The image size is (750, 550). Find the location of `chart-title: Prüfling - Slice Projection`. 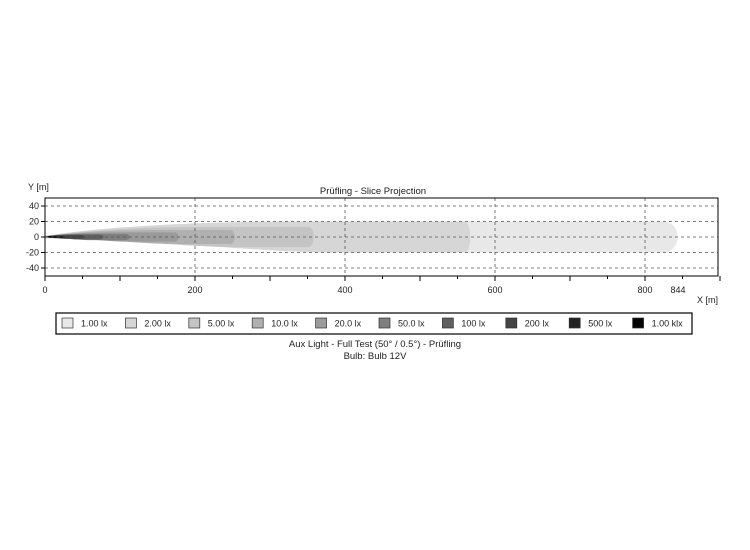

chart-title: Prüfling - Slice Projection is located at coordinates (373, 191).